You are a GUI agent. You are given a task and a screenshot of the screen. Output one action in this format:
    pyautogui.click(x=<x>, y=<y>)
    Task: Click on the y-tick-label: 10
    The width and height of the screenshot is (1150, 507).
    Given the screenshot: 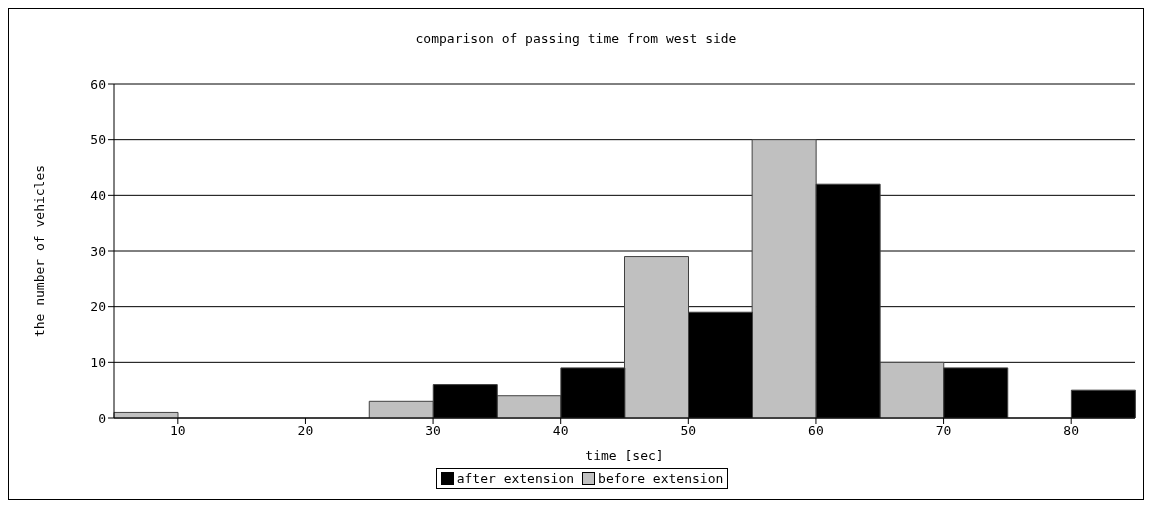 What is the action you would take?
    pyautogui.click(x=98, y=362)
    